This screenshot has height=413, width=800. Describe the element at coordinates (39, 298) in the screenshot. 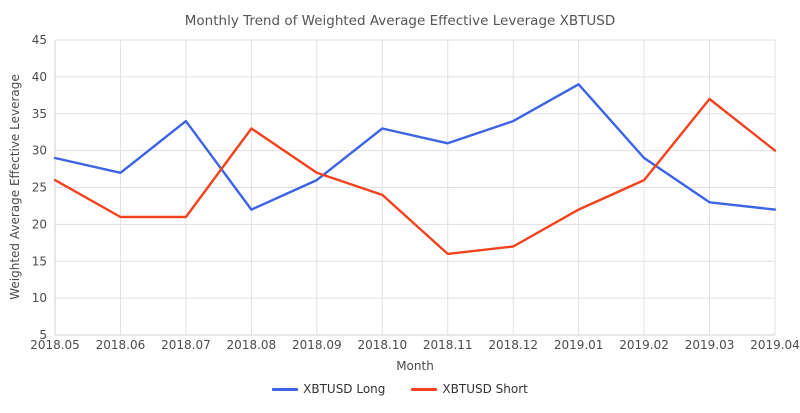

I see `y-tick-label: 10` at that location.